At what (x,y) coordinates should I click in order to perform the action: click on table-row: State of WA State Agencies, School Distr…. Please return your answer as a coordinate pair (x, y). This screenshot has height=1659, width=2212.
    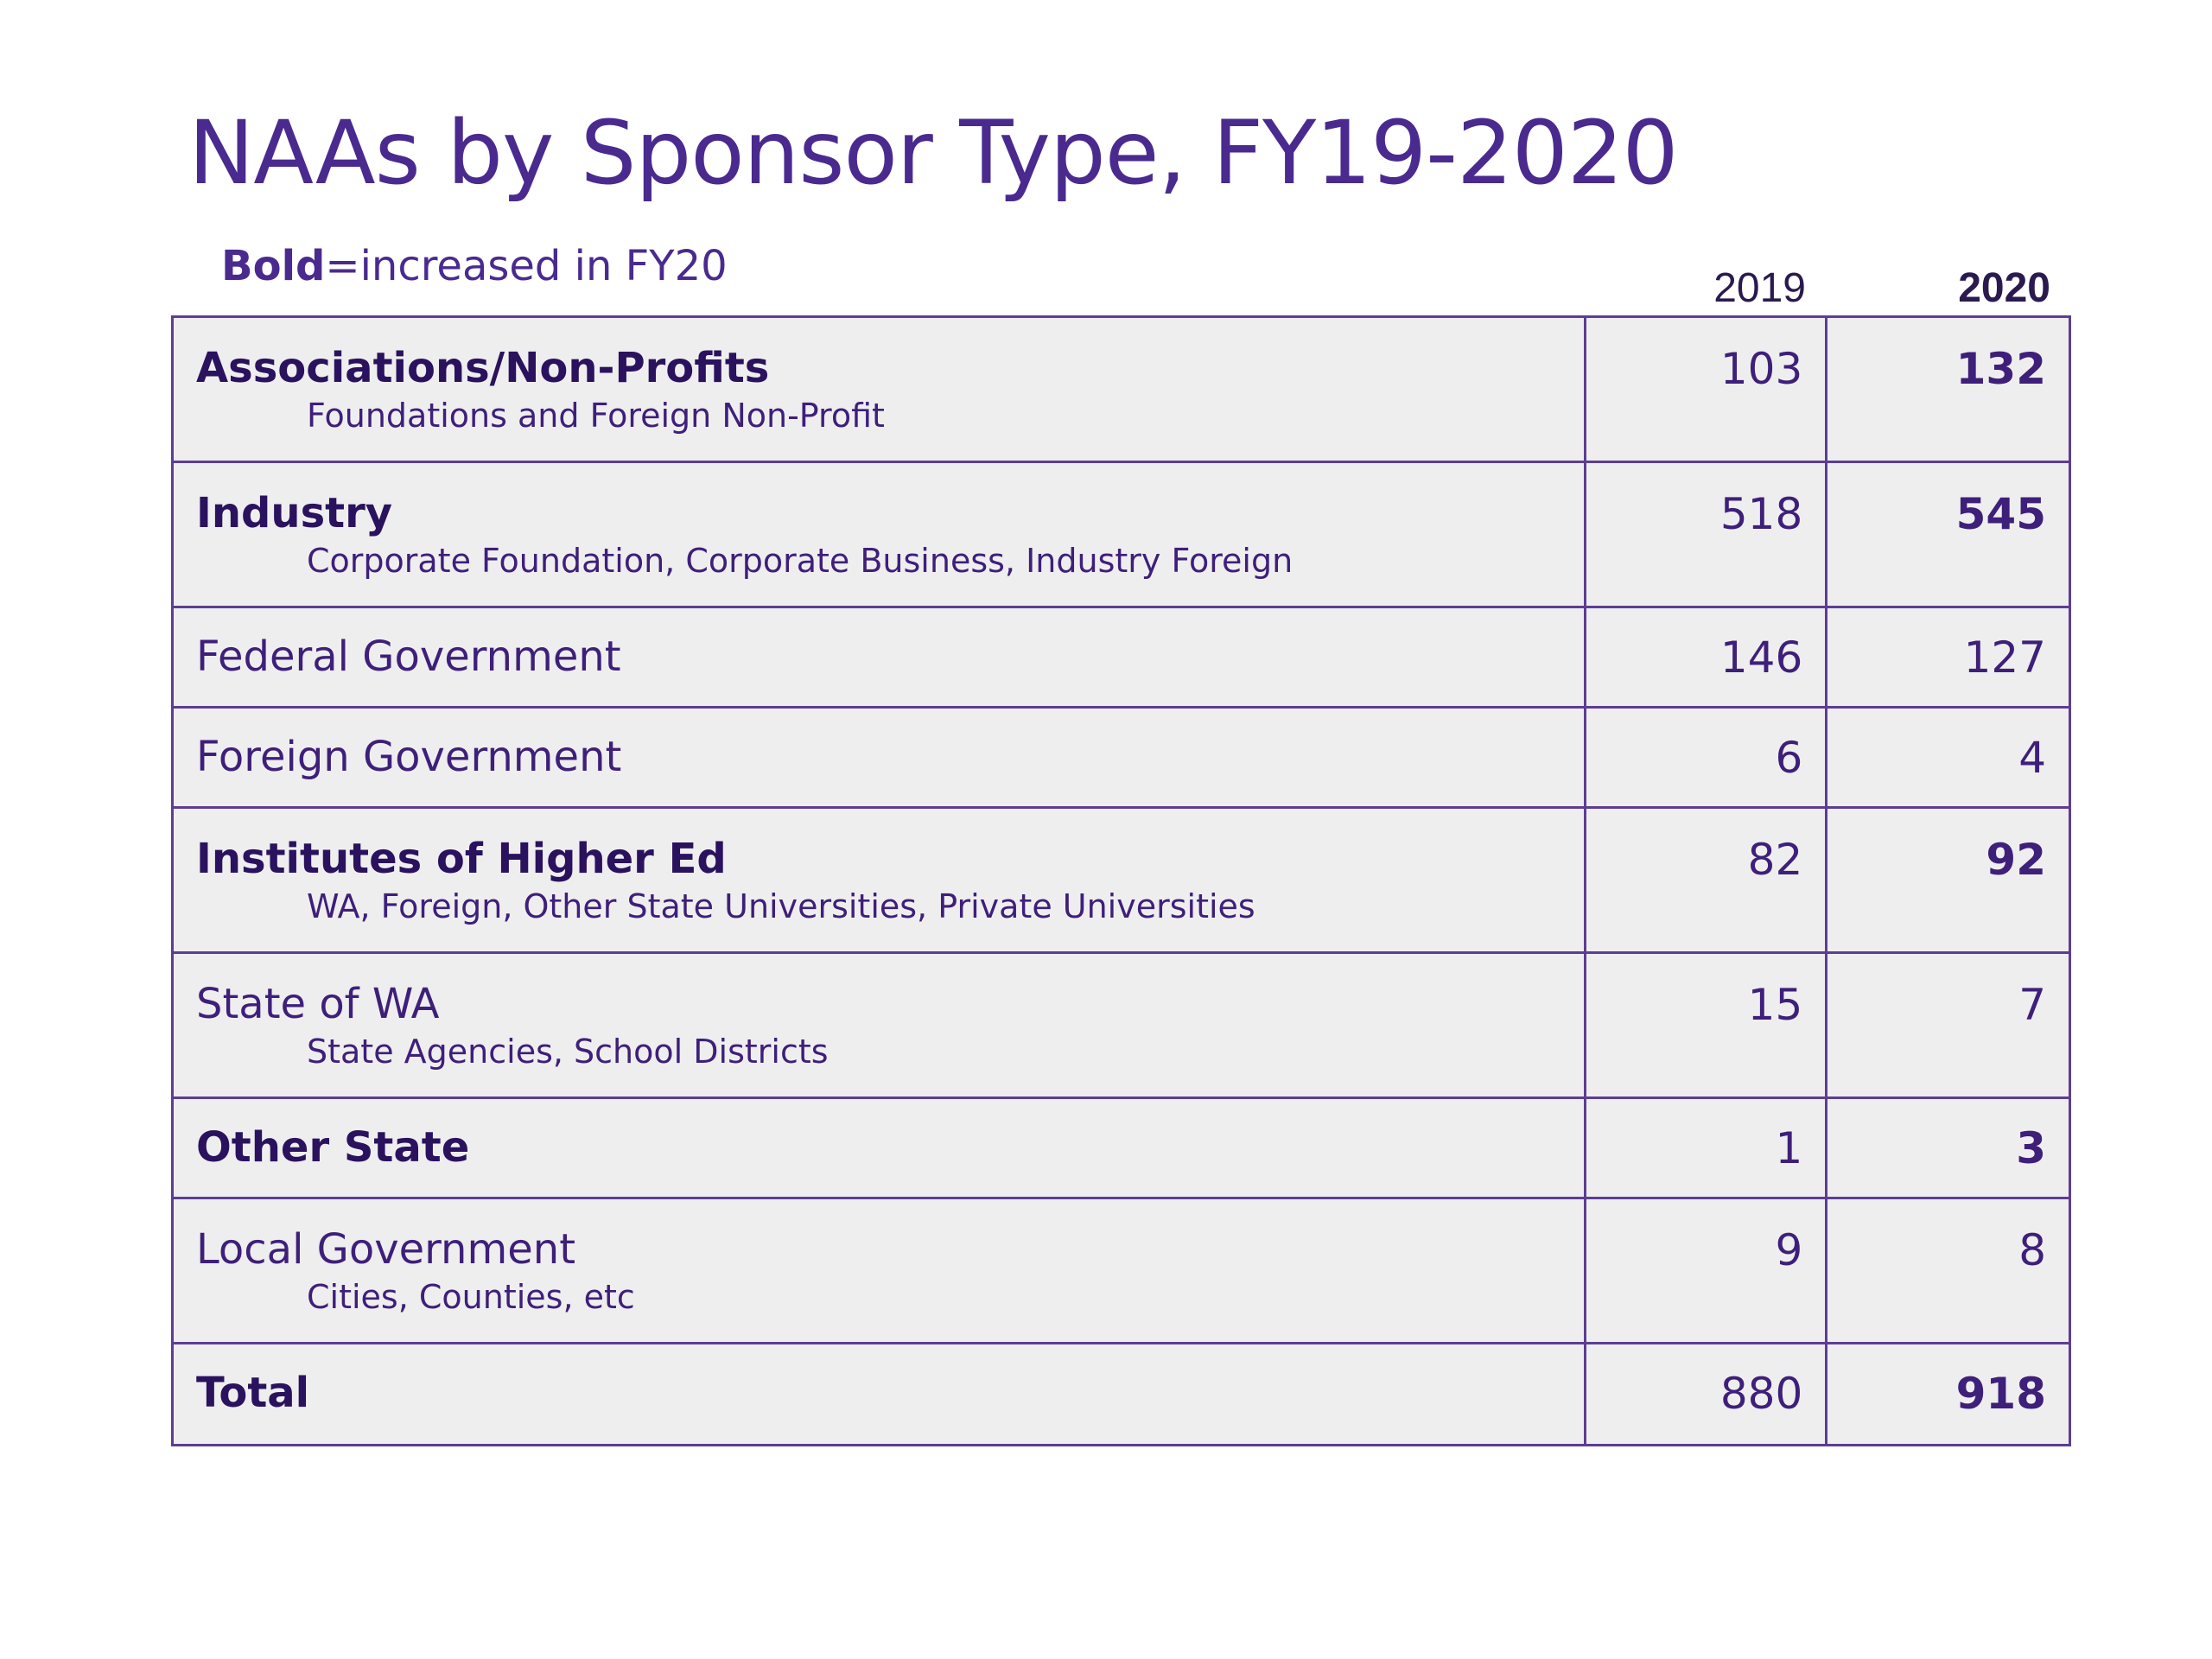
    Looking at the image, I should click on (1121, 1025).